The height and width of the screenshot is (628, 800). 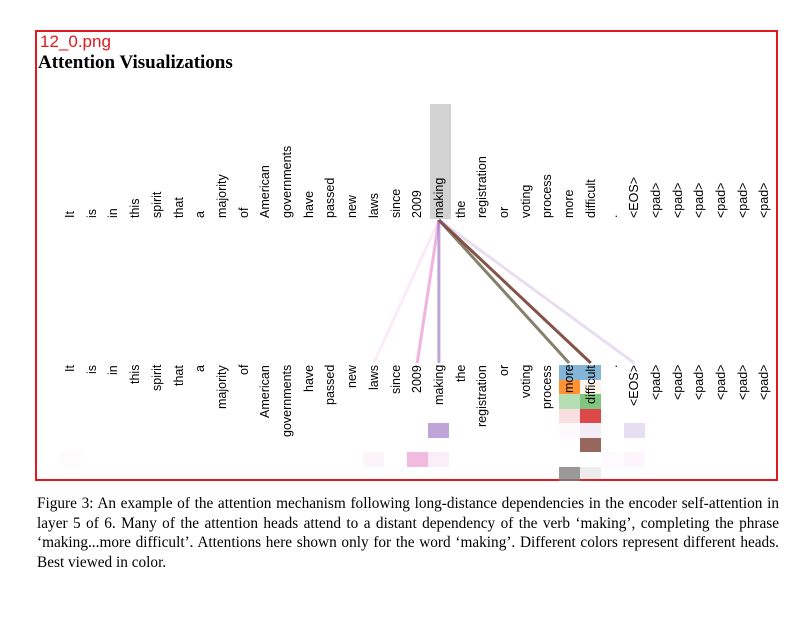 I want to click on section-title: Attention Visualizations, so click(x=135, y=62).